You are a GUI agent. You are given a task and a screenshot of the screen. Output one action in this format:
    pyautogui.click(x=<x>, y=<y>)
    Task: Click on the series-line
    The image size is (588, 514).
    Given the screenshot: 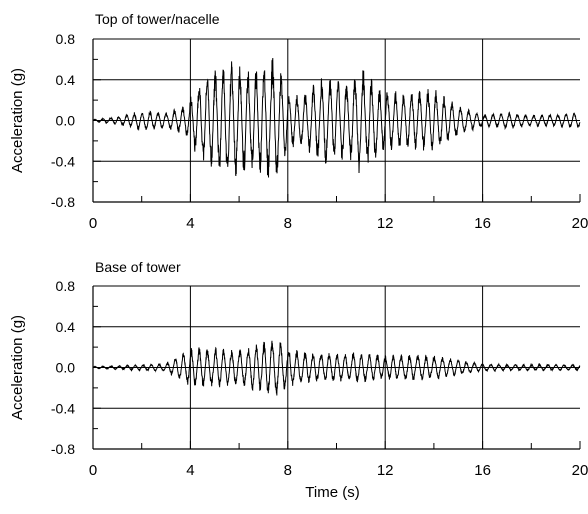 What is the action you would take?
    pyautogui.click(x=336, y=368)
    